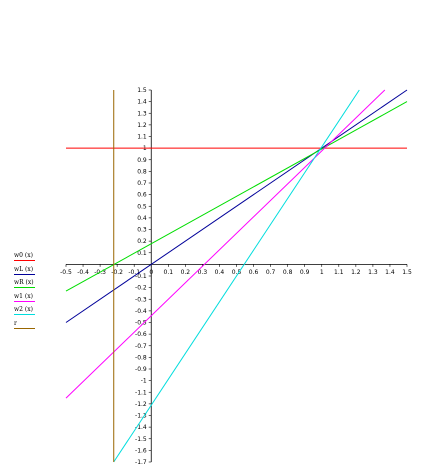 The width and height of the screenshot is (427, 468). Describe the element at coordinates (254, 272) in the screenshot. I see `x-tick-label: 0.6` at that location.